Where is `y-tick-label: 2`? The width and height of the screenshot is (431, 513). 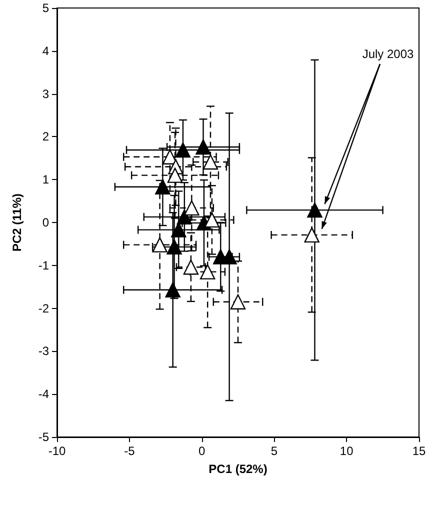
y-tick-label: 2 is located at coordinates (46, 137).